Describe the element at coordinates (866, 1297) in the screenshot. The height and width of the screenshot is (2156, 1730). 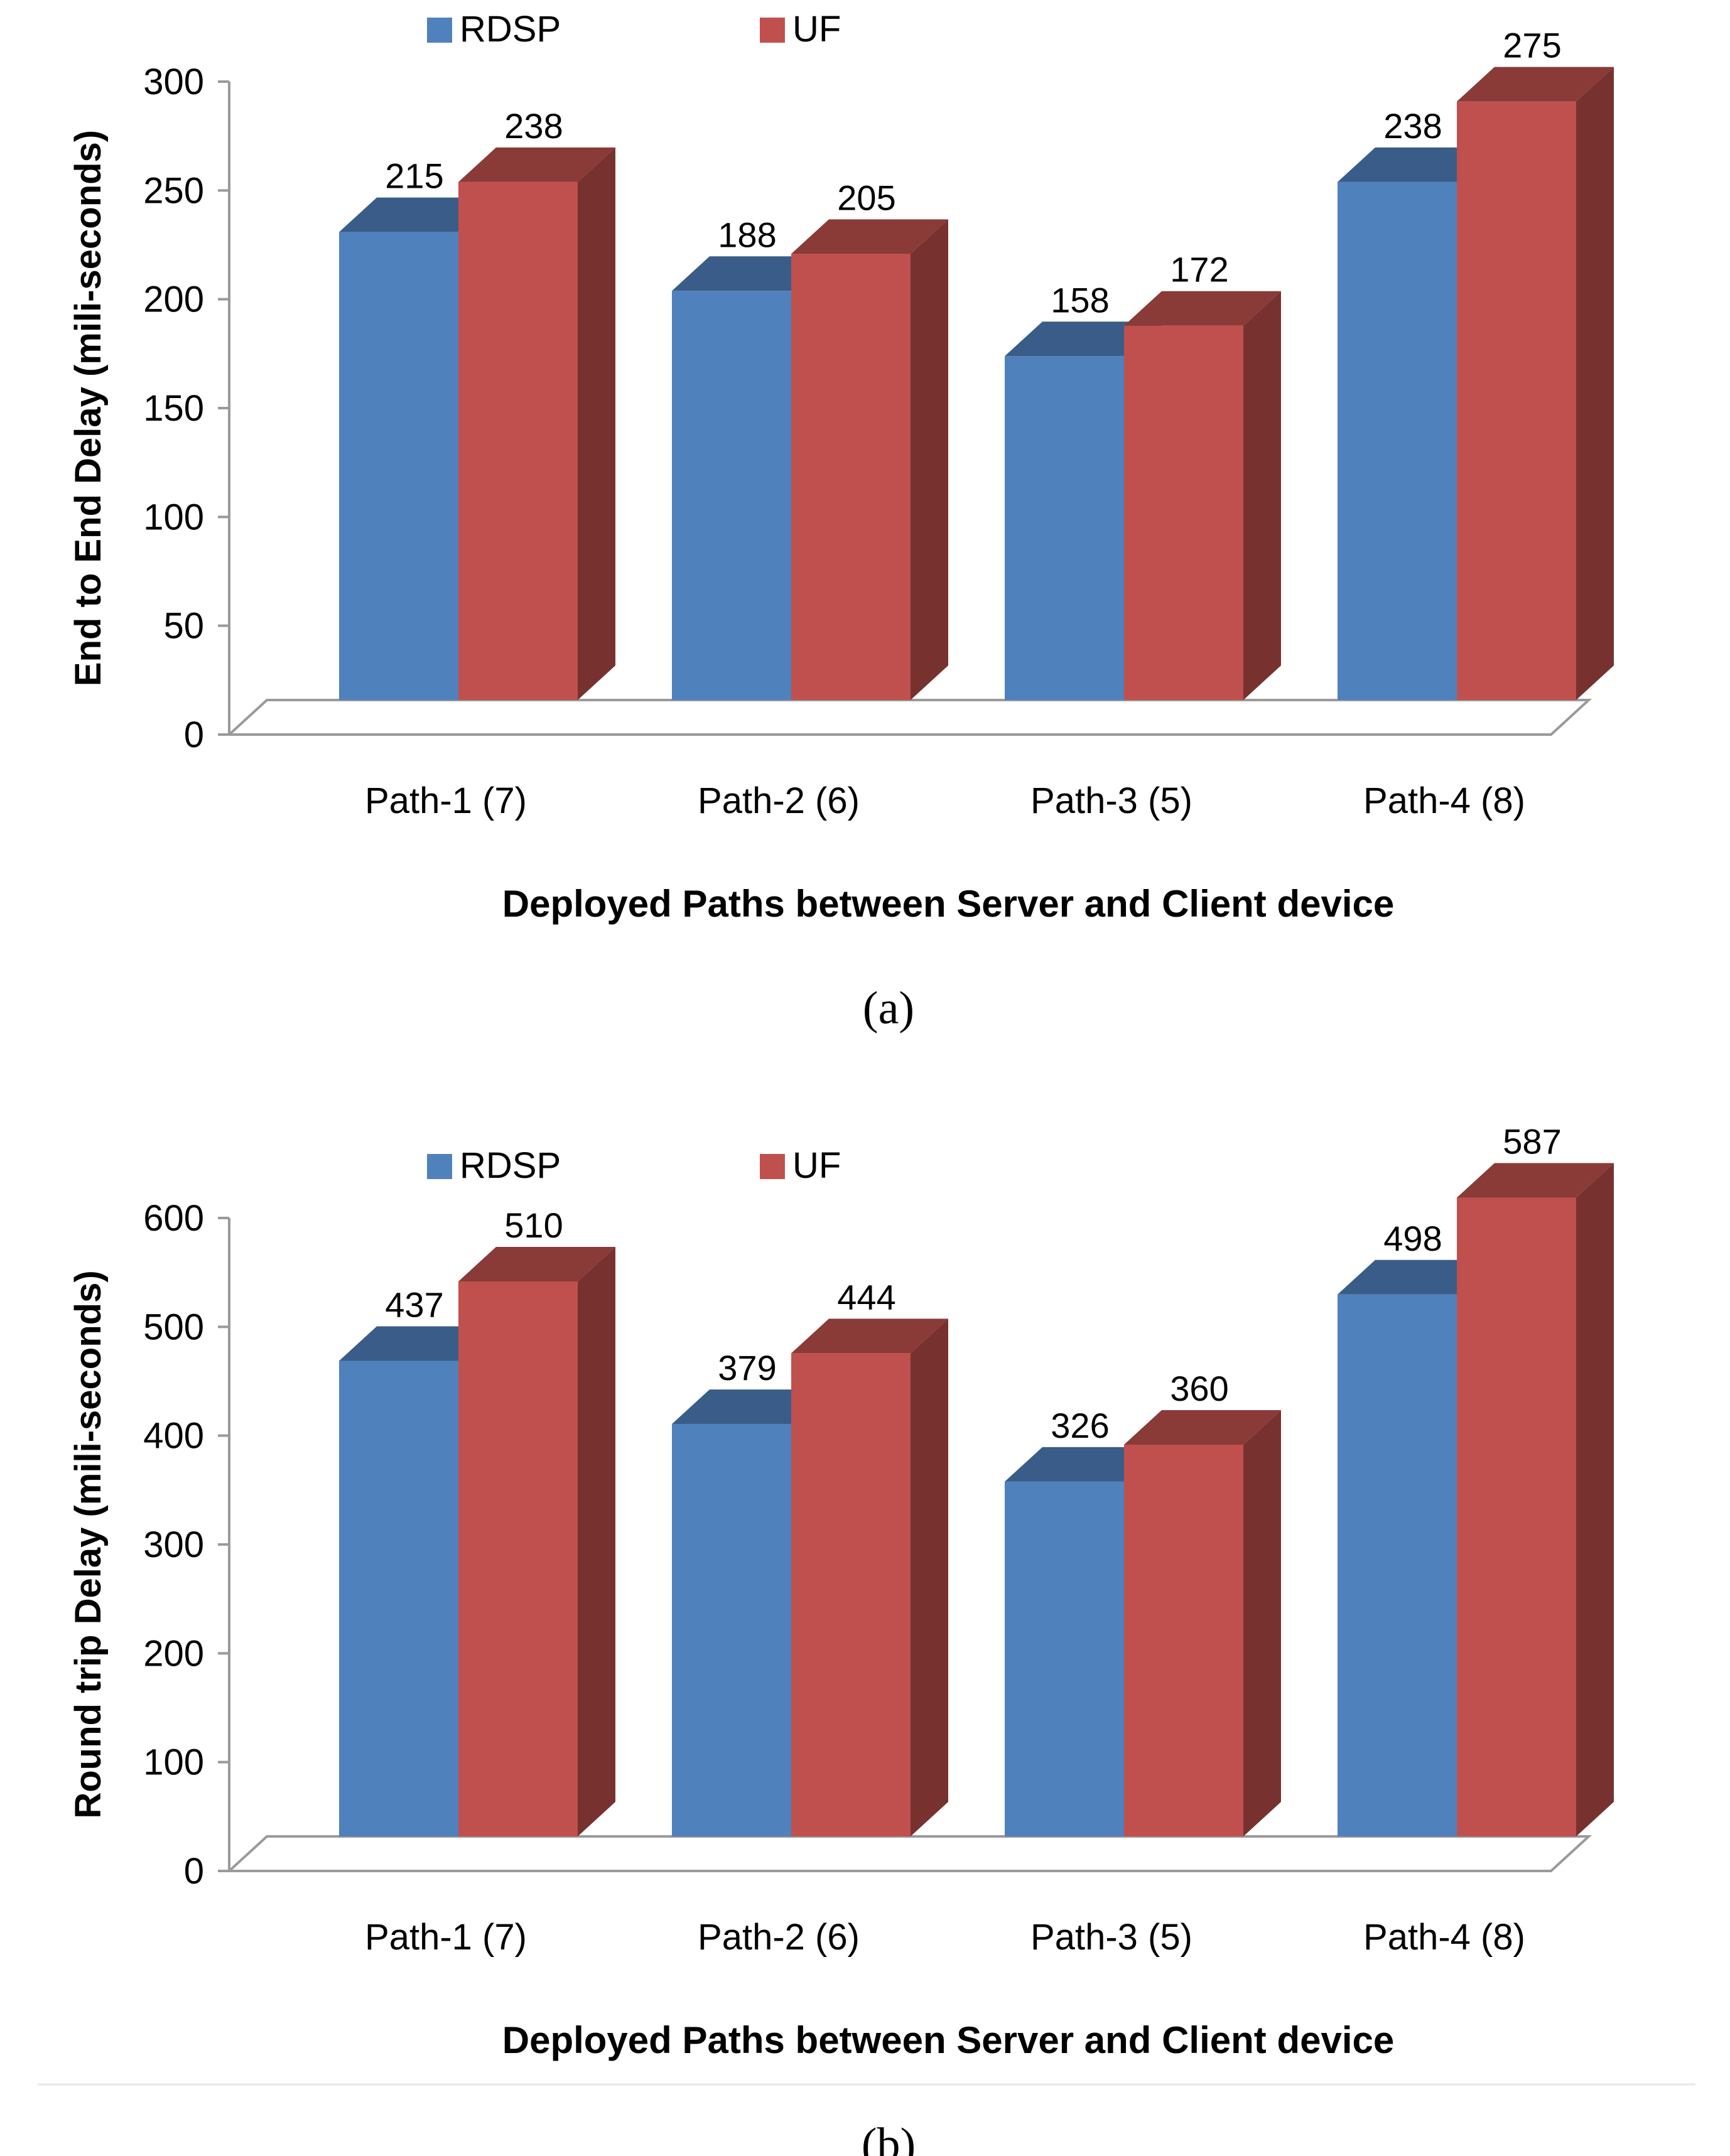
I see `data-label: 444` at that location.